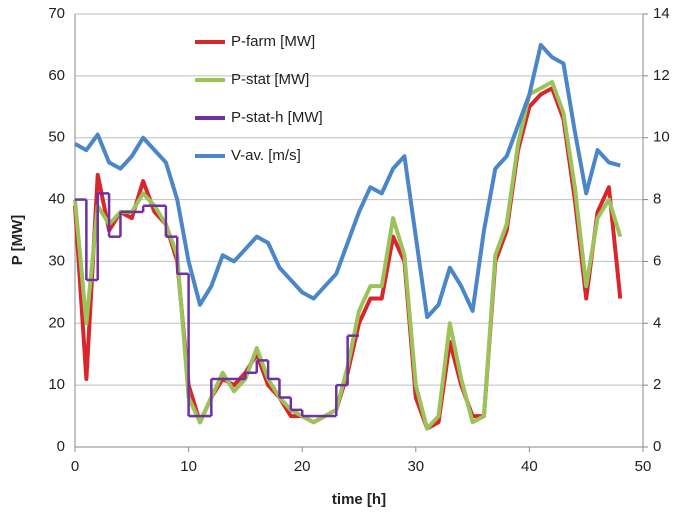  What do you see at coordinates (277, 117) in the screenshot?
I see `legend-label: P-stat-h [MW]` at bounding box center [277, 117].